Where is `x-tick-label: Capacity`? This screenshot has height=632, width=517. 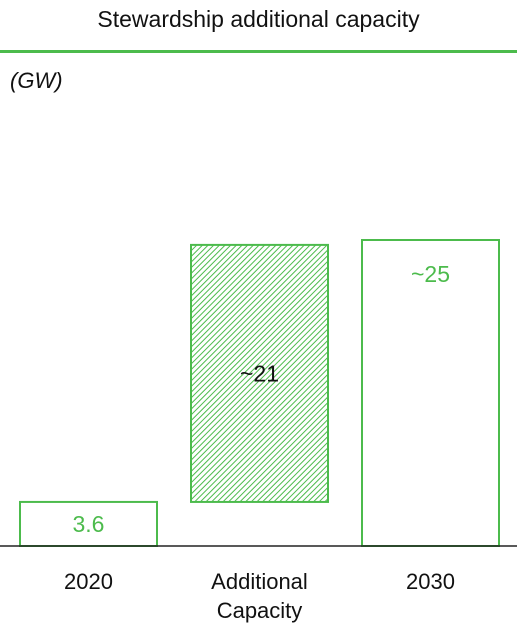
x-tick-label: Capacity is located at coordinates (260, 610).